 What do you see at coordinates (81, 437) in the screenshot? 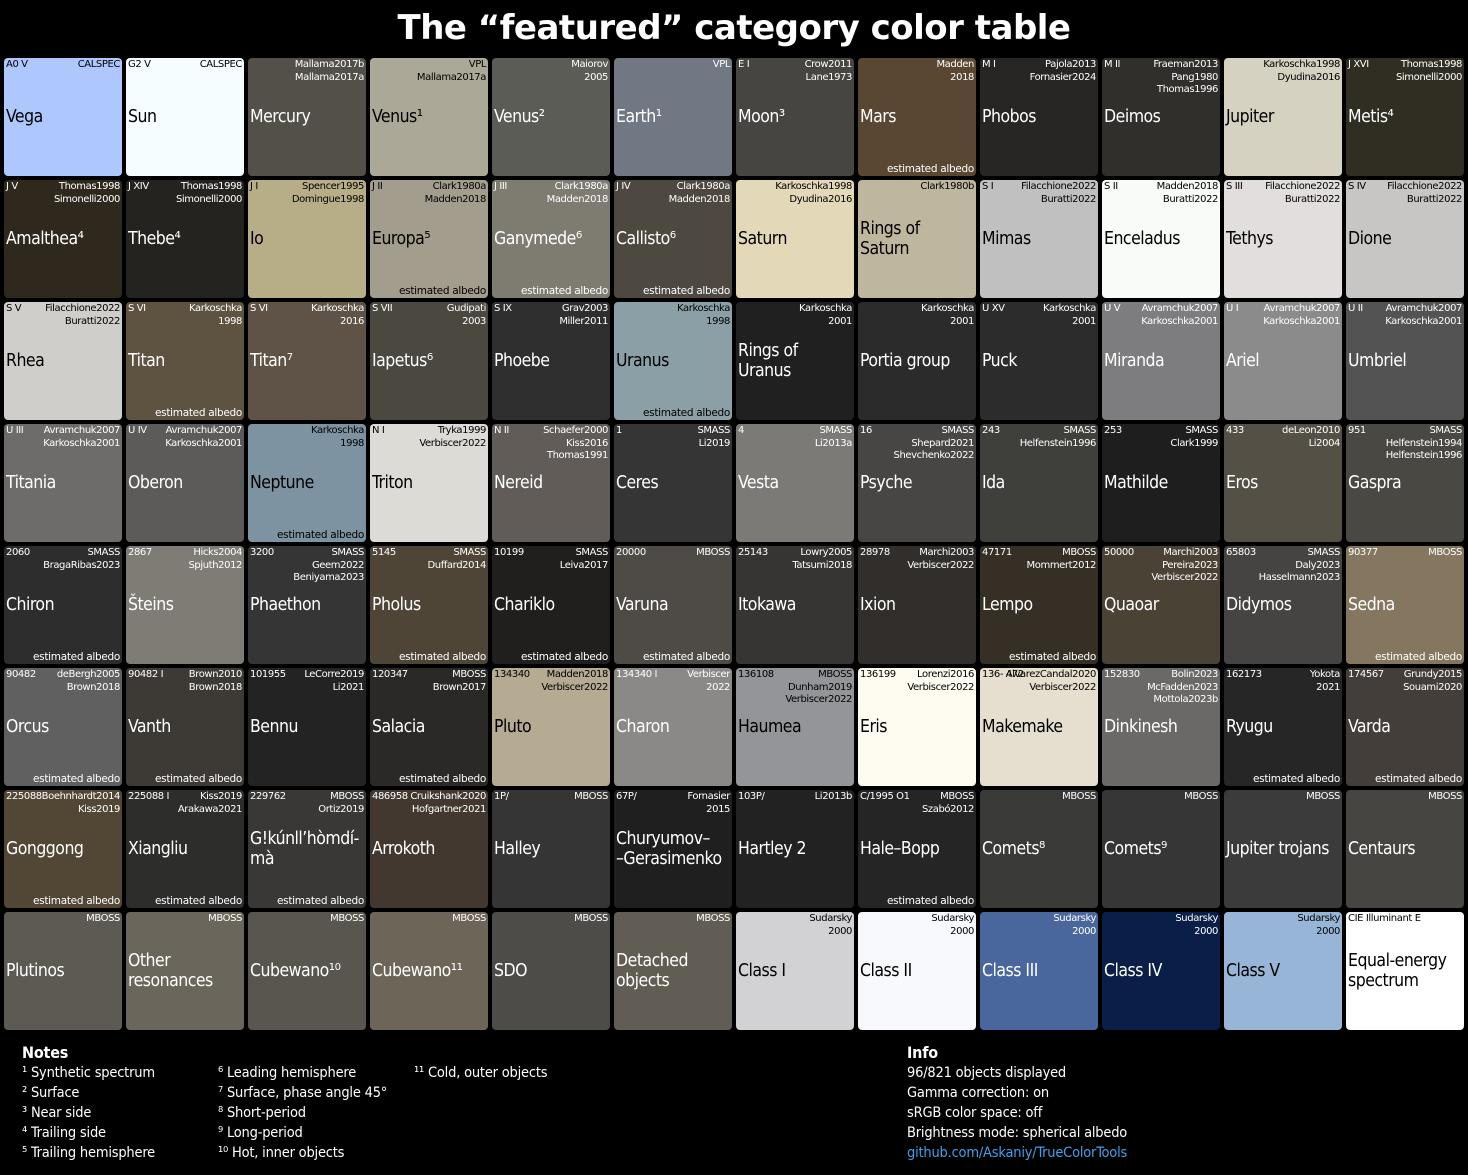
I see `tile-reference: Avramchuk2007 Karkoschka2001` at bounding box center [81, 437].